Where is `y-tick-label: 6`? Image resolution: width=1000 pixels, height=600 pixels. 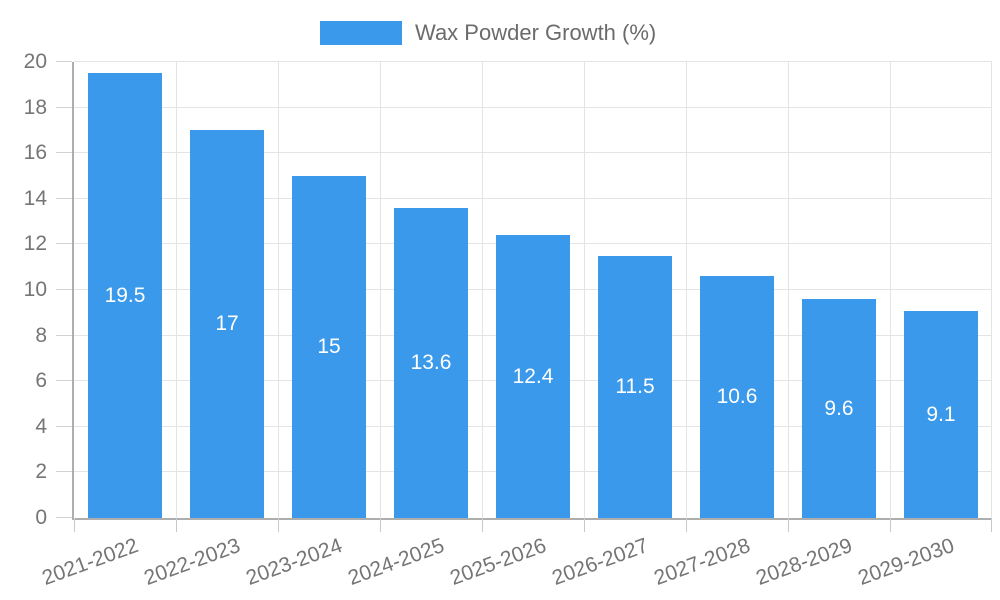 y-tick-label: 6 is located at coordinates (41, 381).